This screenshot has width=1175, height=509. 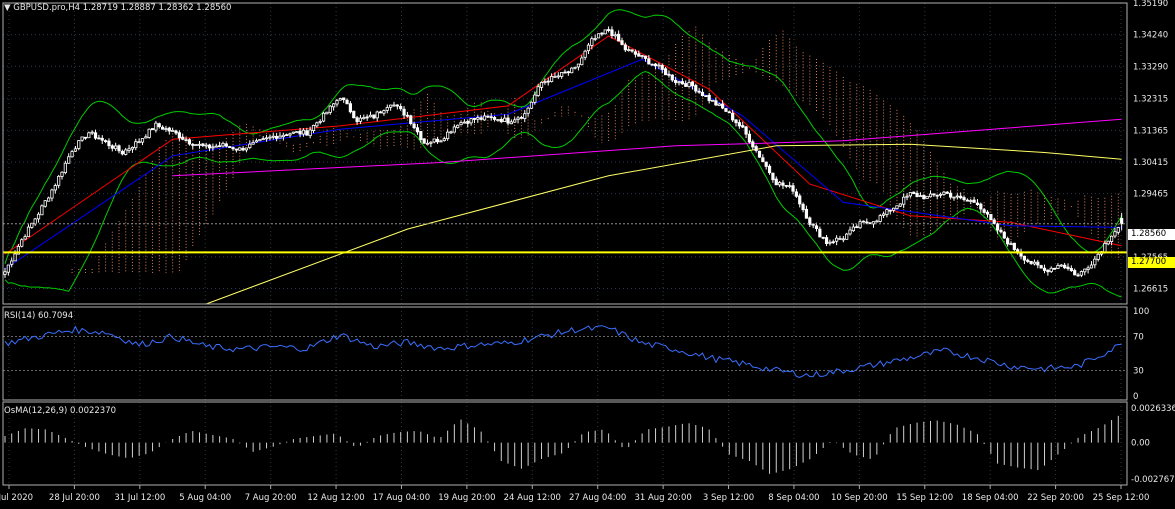 What do you see at coordinates (401, 498) in the screenshot?
I see `time-tick-label: 17 Aug 04:00` at bounding box center [401, 498].